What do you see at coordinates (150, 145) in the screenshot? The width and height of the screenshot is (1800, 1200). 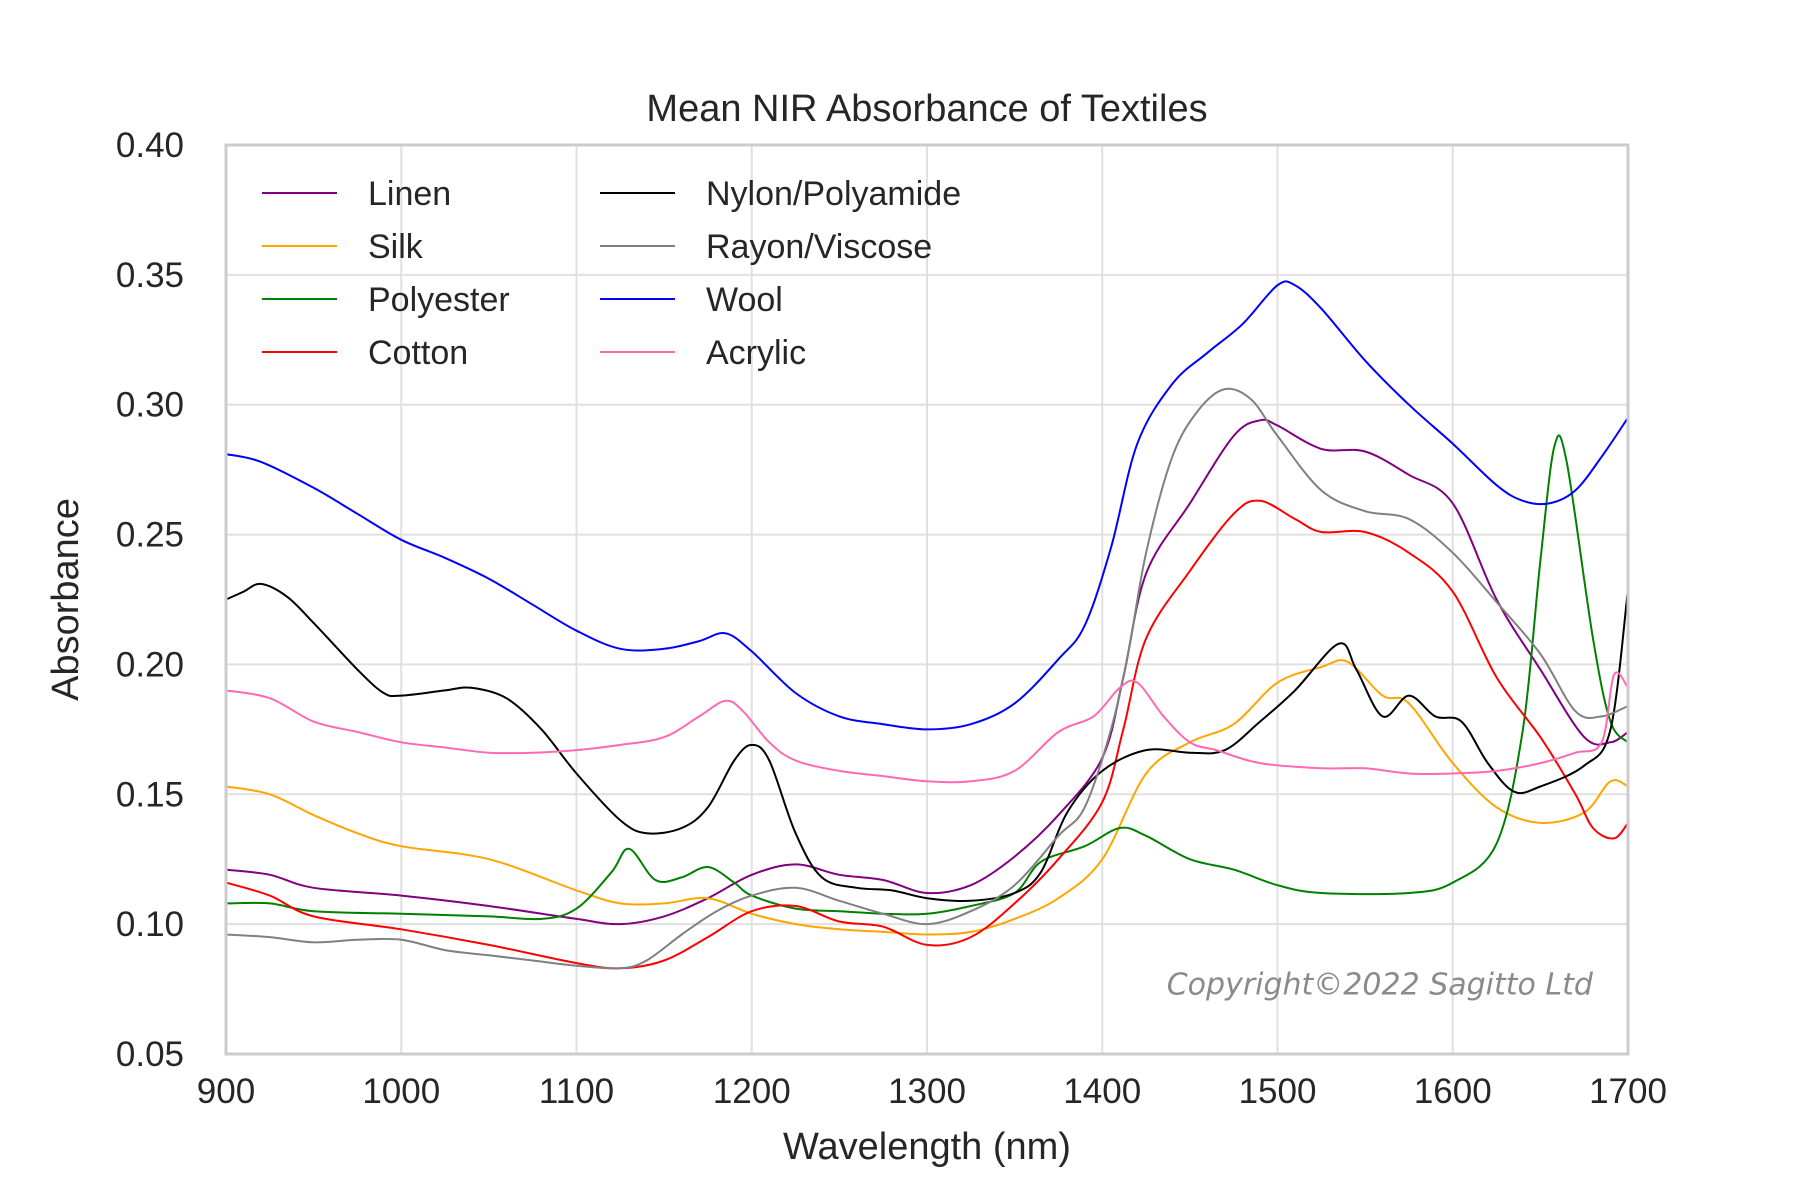 I see `y-tick-label: 0.40` at bounding box center [150, 145].